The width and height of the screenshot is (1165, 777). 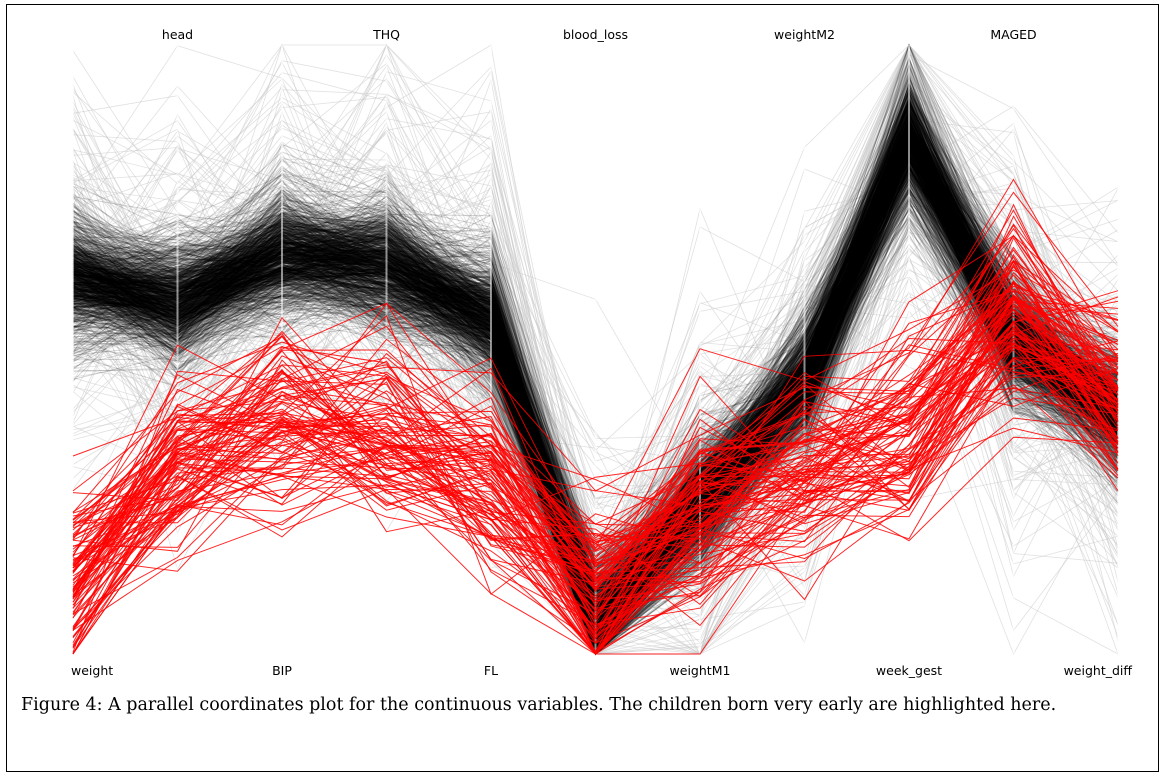 What do you see at coordinates (282, 670) in the screenshot?
I see `axis-label-BIP: BIP` at bounding box center [282, 670].